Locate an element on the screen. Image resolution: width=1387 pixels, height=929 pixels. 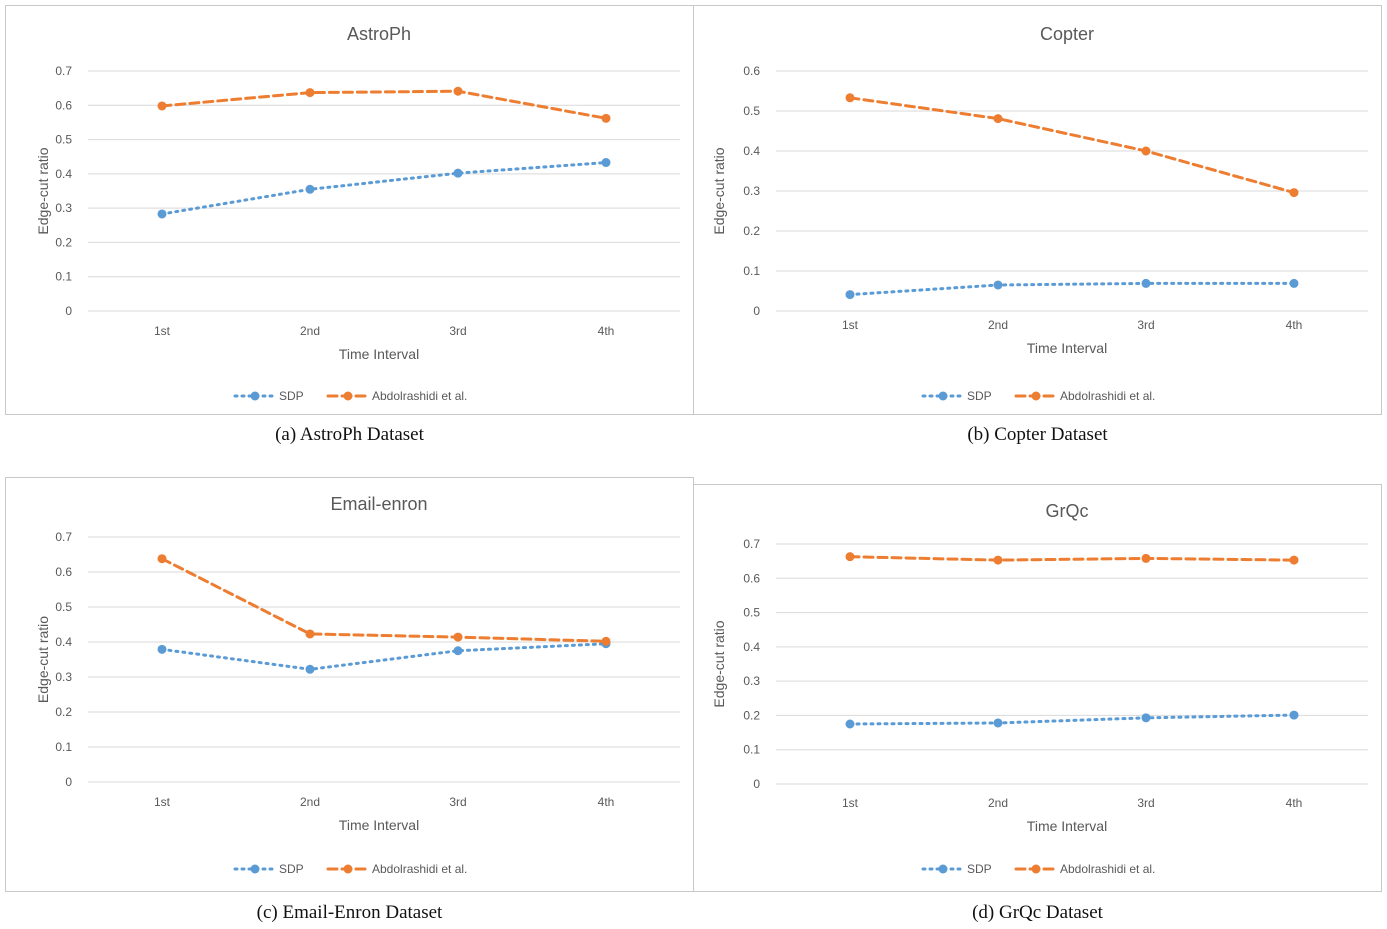
figure-caption-a: (a) AstroPh Dataset is located at coordinates (349, 434).